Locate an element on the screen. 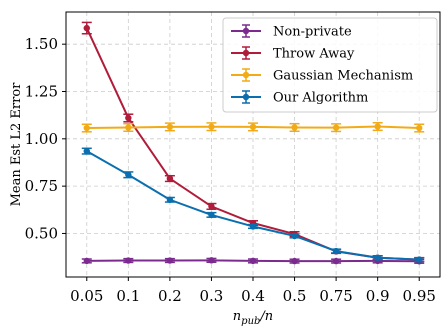 The image size is (444, 326). series-gaussian-mechanism is located at coordinates (253, 127).